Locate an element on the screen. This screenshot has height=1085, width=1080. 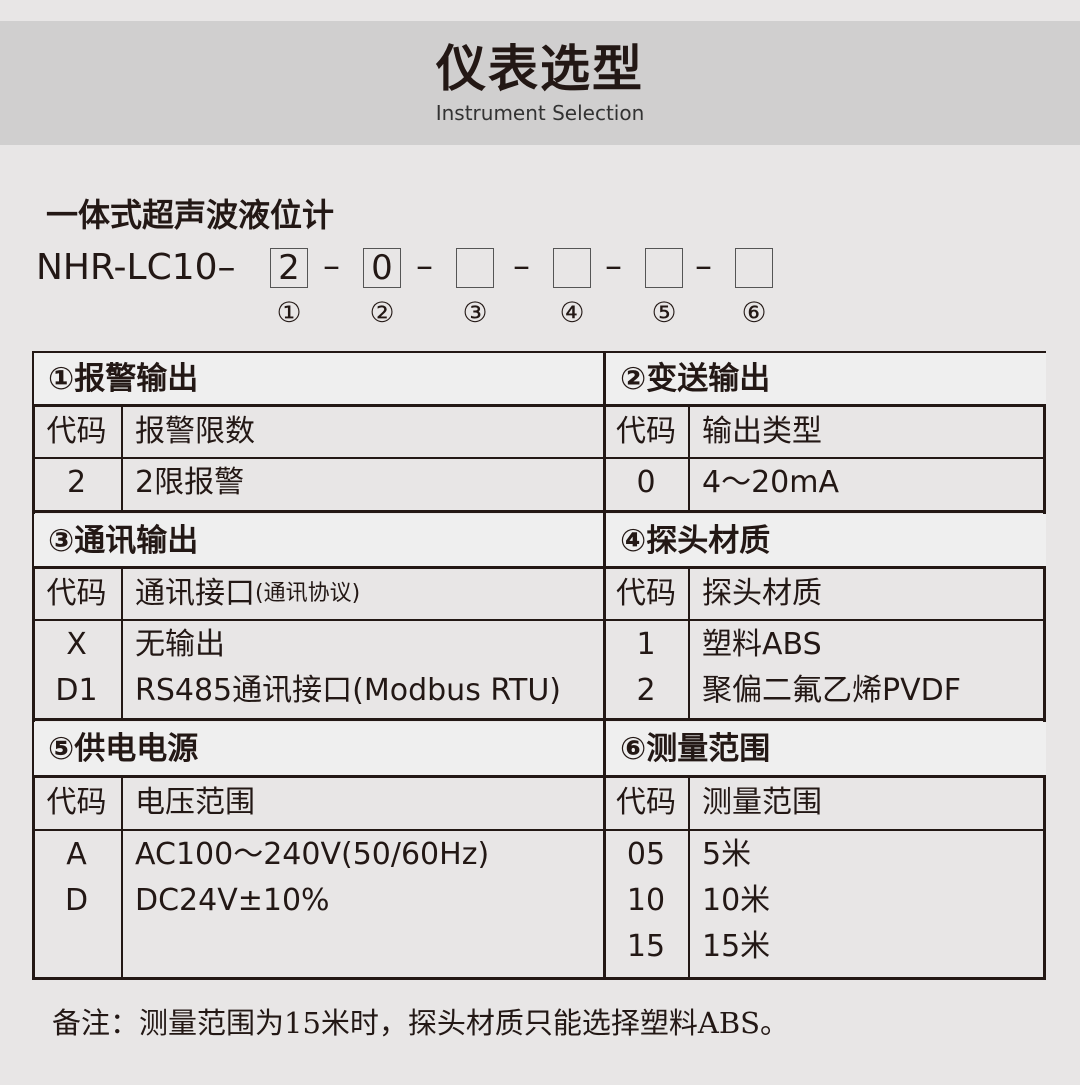
row-code: X is located at coordinates (76, 644).